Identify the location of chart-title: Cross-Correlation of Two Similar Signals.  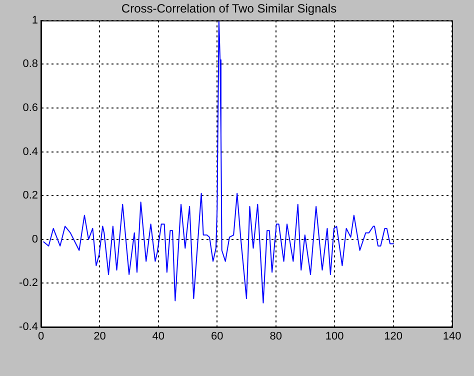
(229, 9).